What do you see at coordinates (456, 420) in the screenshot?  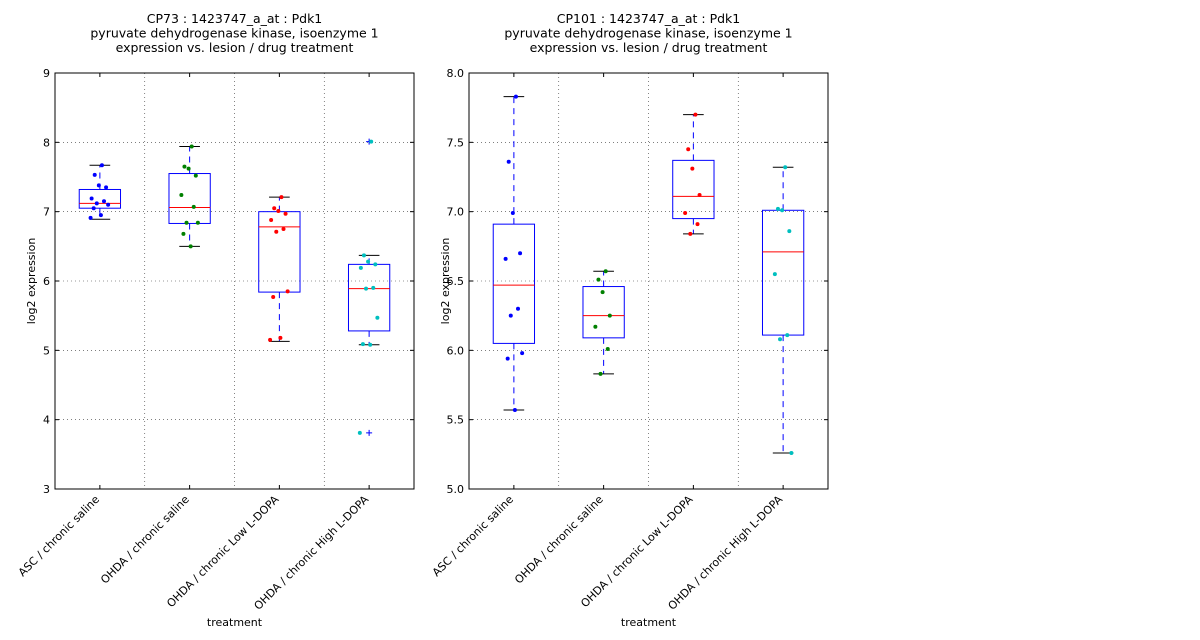 I see `y-tick-label: 5.5` at bounding box center [456, 420].